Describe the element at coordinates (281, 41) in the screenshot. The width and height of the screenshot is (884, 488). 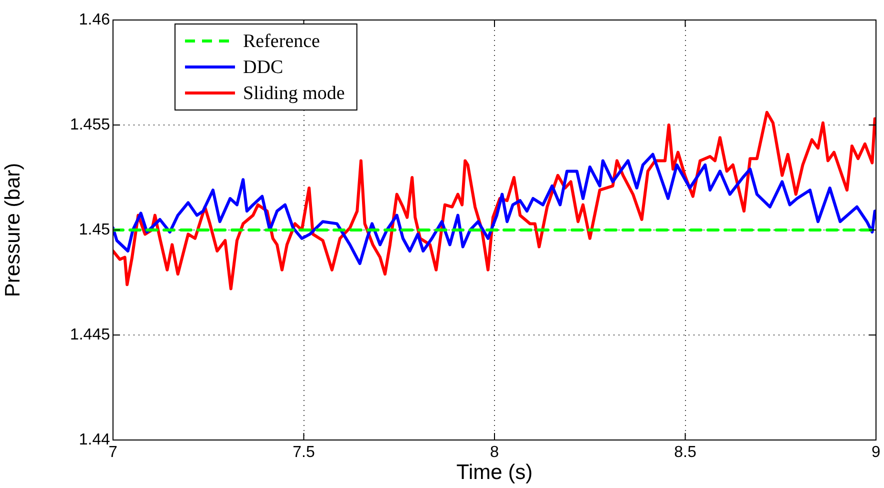
I see `legend-label: Reference` at that location.